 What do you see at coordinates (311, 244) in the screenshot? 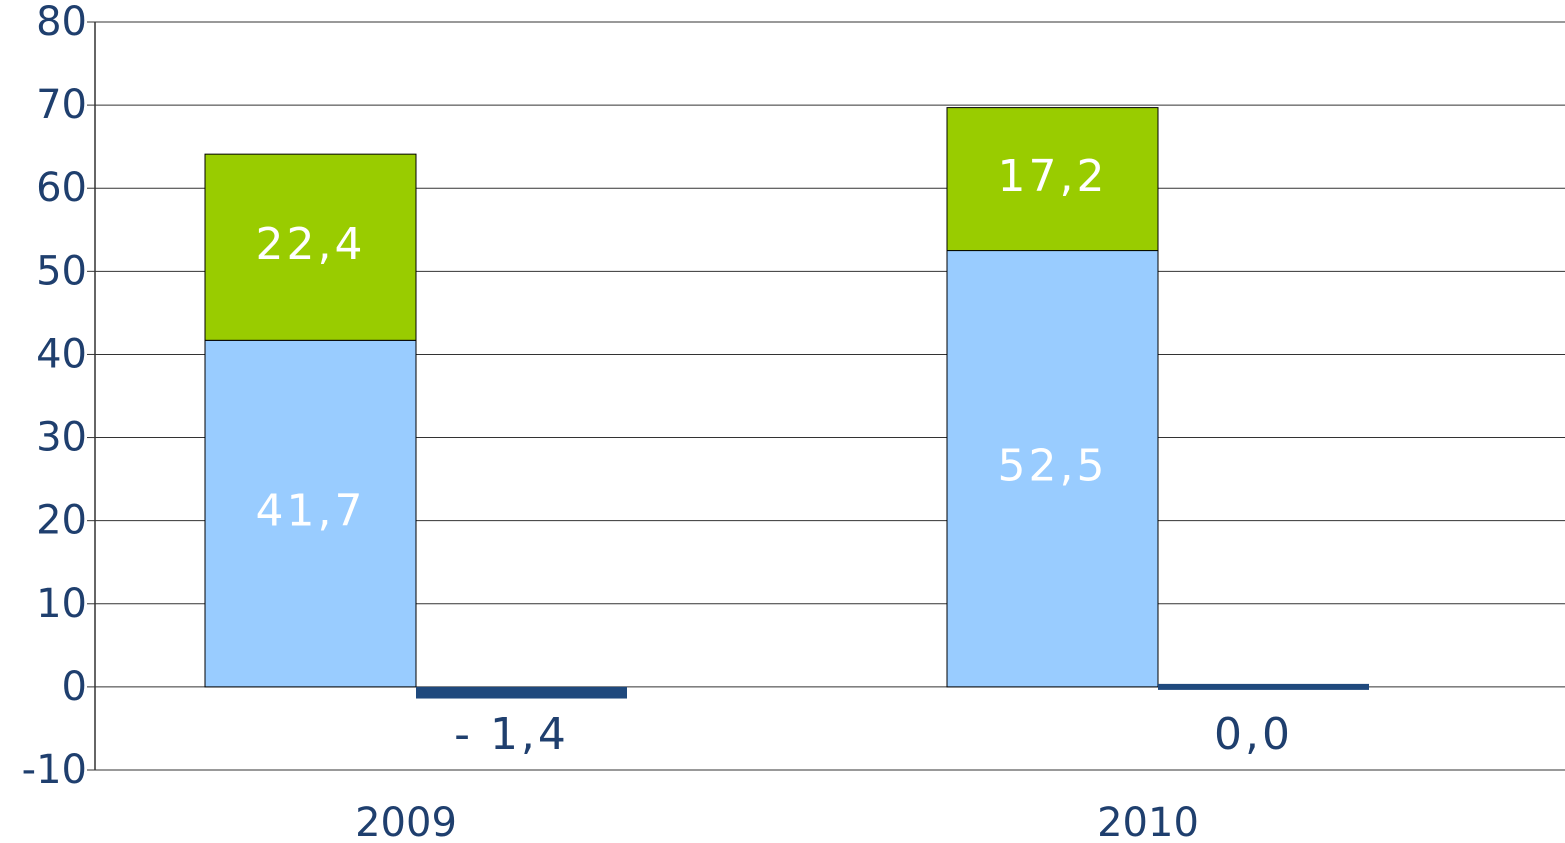
I see `value-label: 22,4` at bounding box center [311, 244].